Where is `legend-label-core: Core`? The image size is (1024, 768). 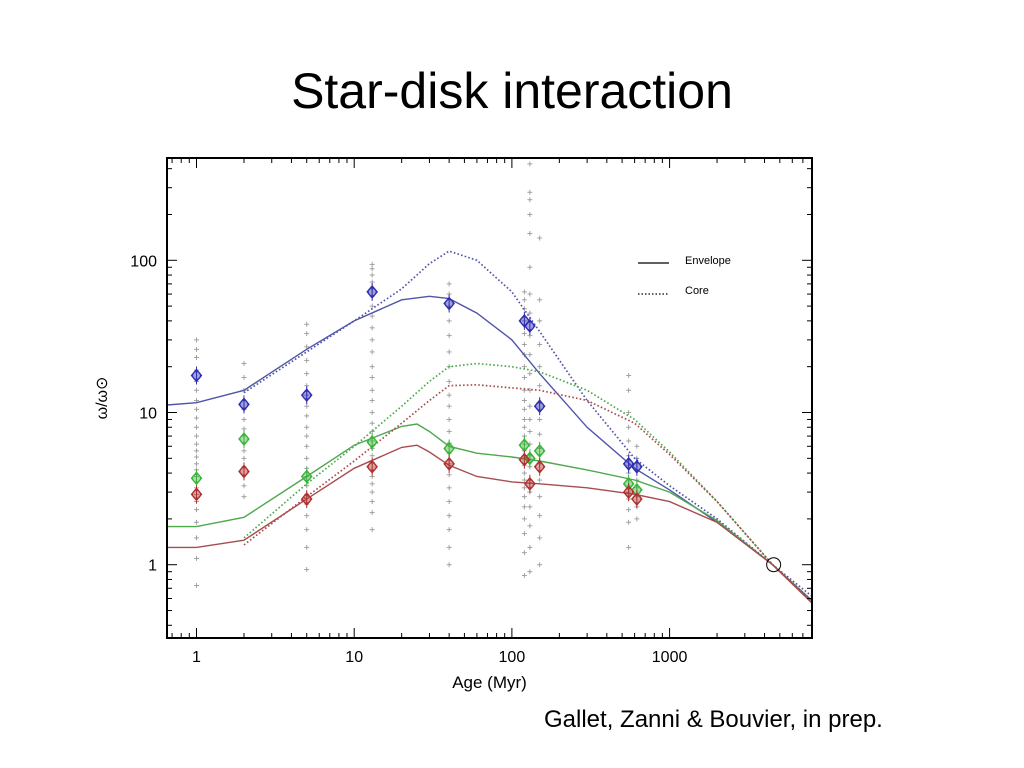
legend-label-core: Core is located at coordinates (697, 291).